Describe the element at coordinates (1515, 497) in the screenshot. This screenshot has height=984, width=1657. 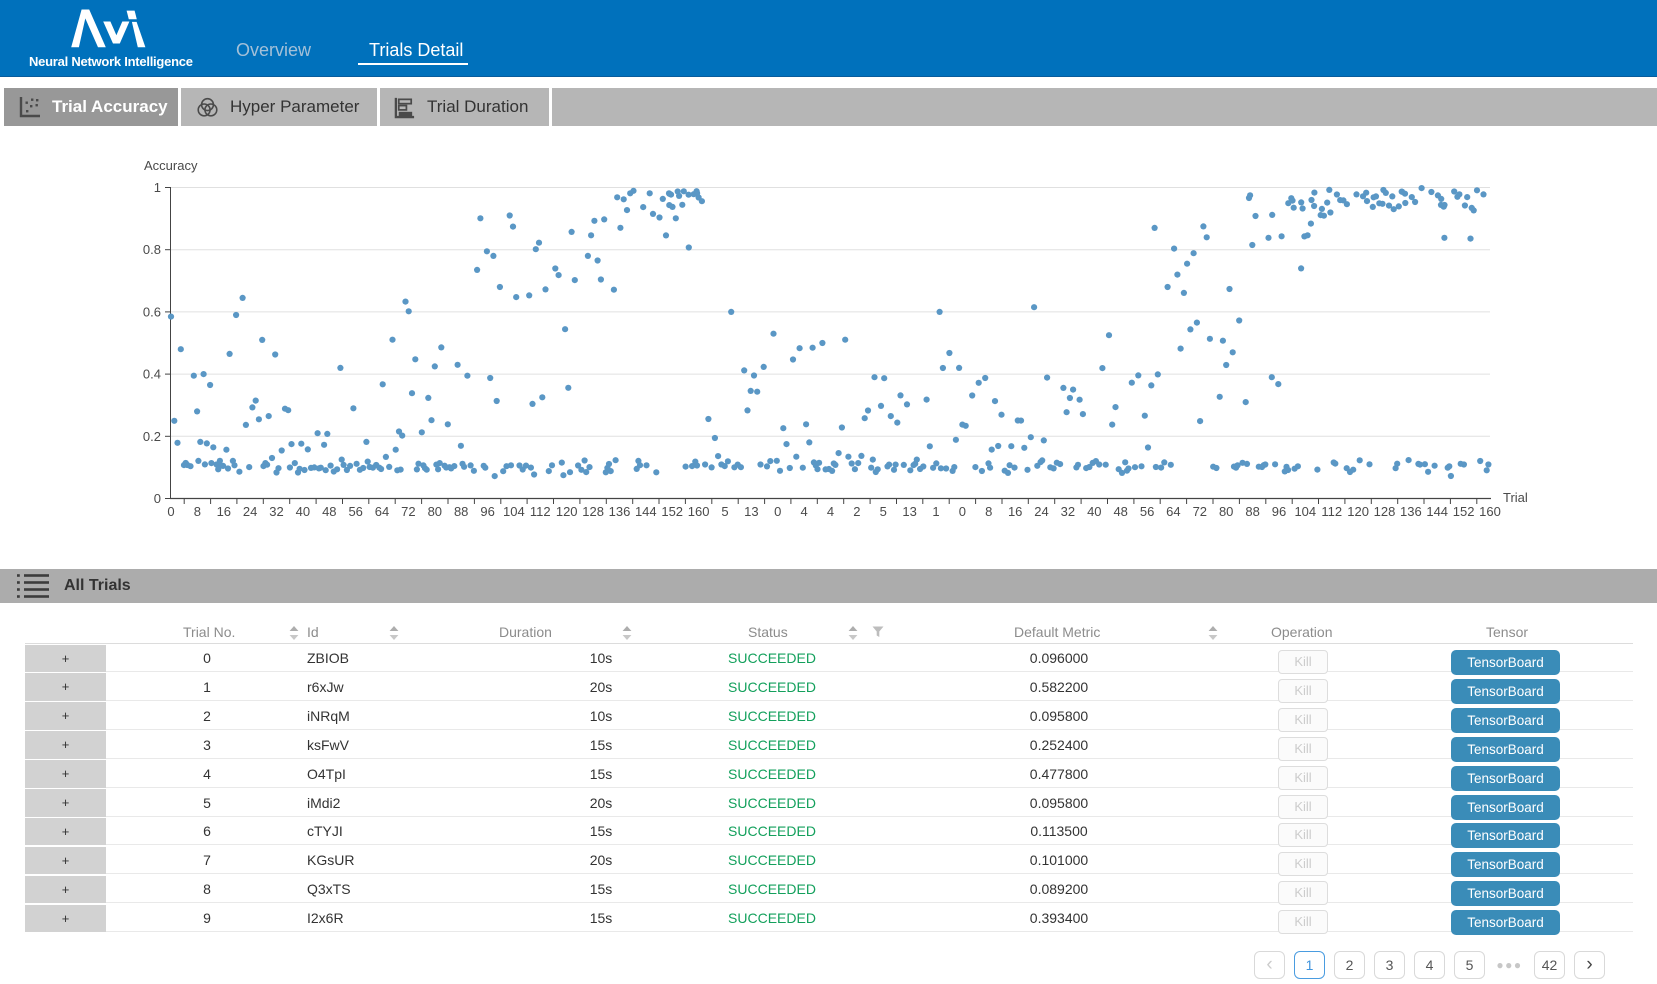
I see `svg-text: Trial` at that location.